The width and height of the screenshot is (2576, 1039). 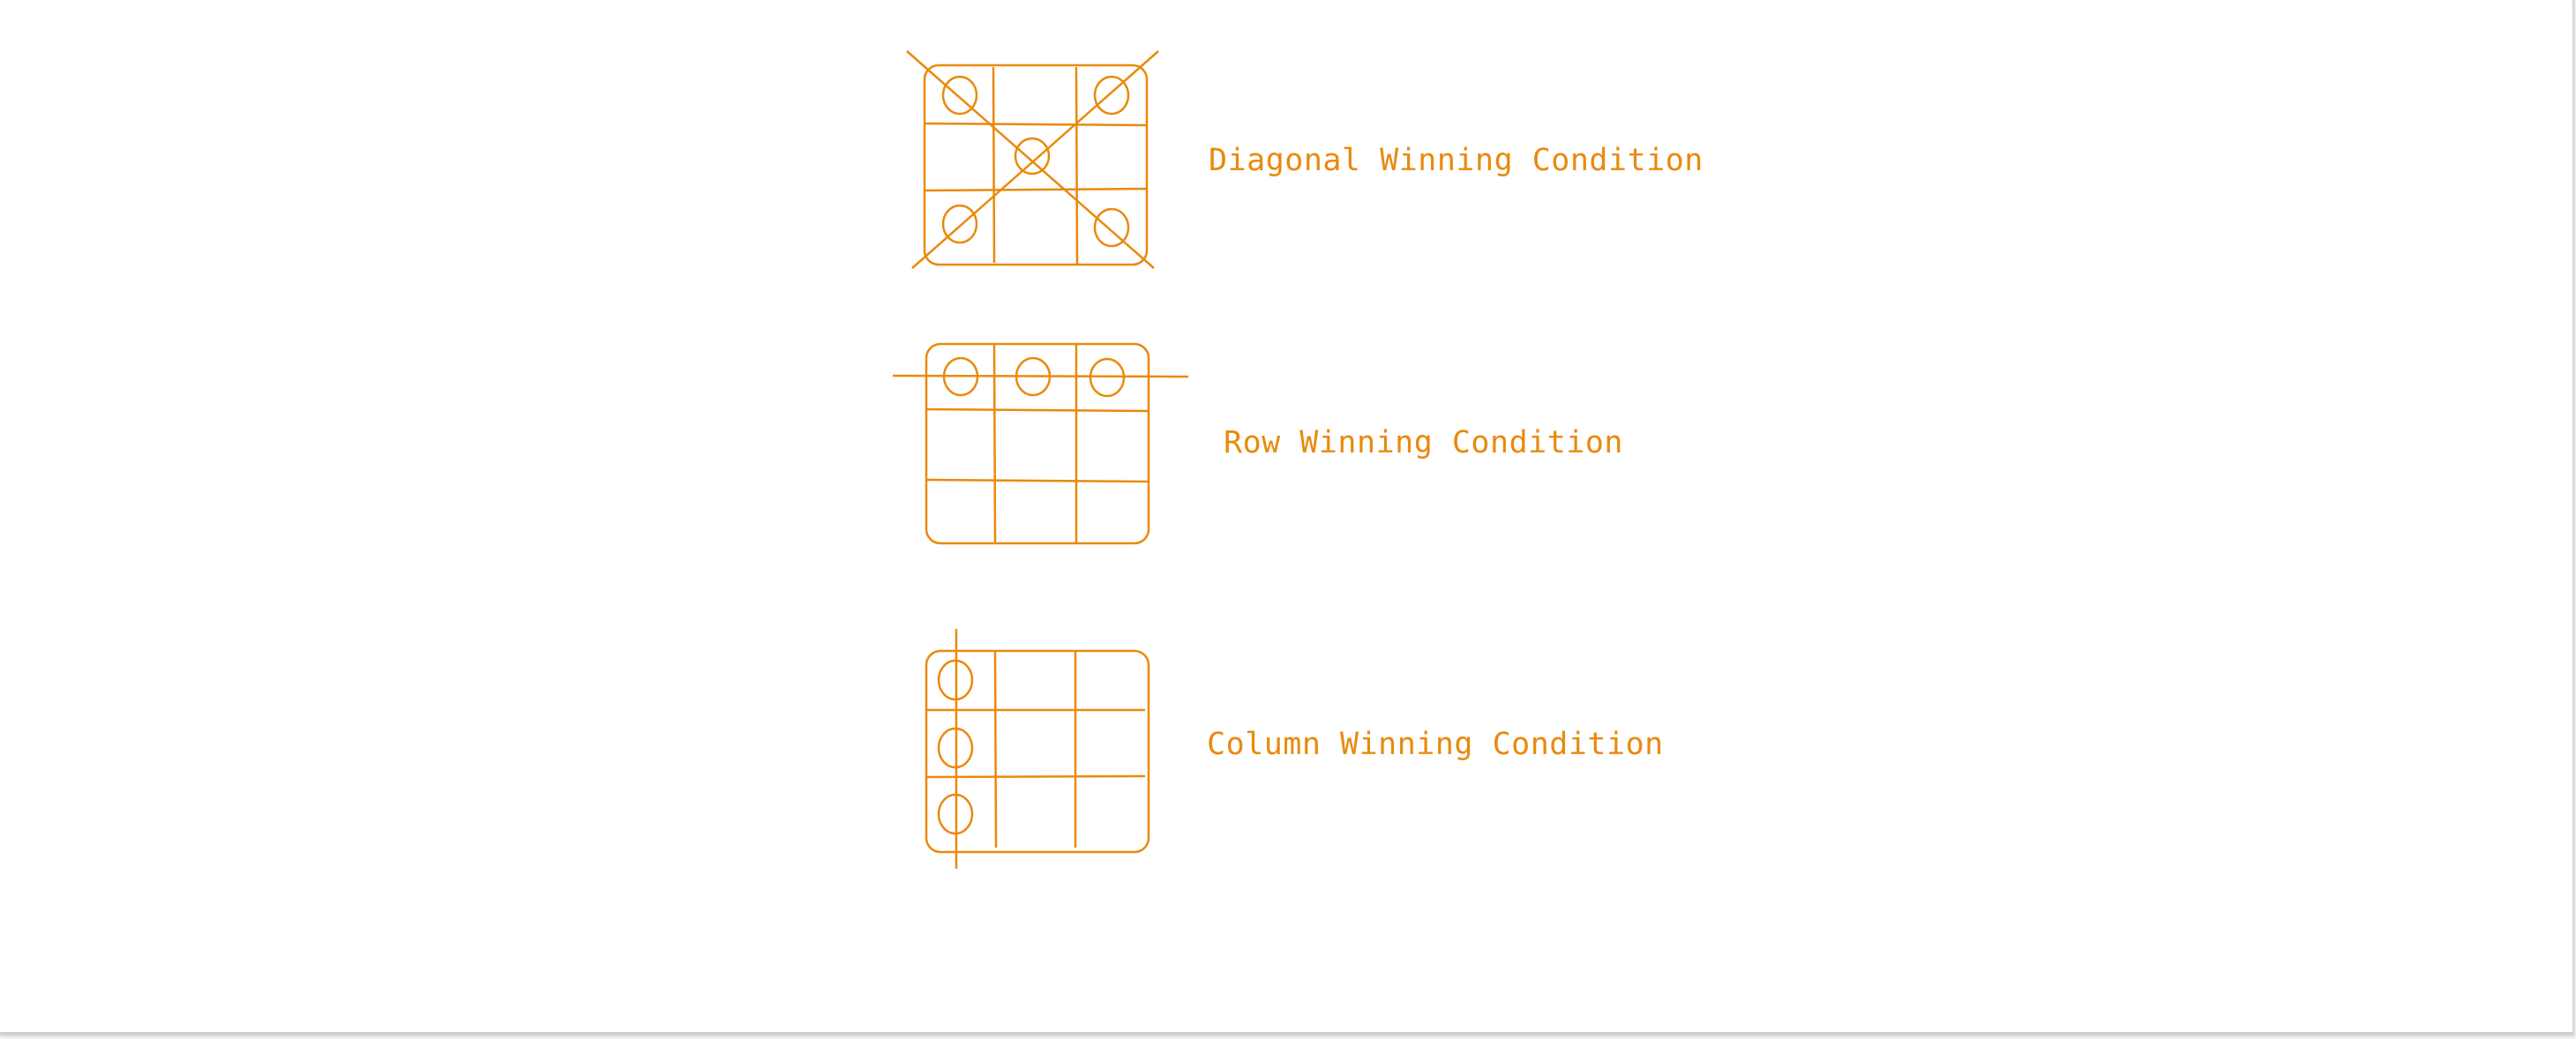 I want to click on column-board-frame, so click(x=1038, y=752).